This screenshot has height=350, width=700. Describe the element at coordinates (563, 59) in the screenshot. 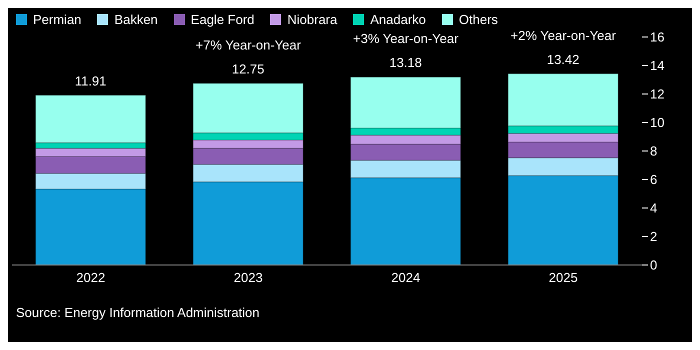

I see `total-label: 13.42` at that location.